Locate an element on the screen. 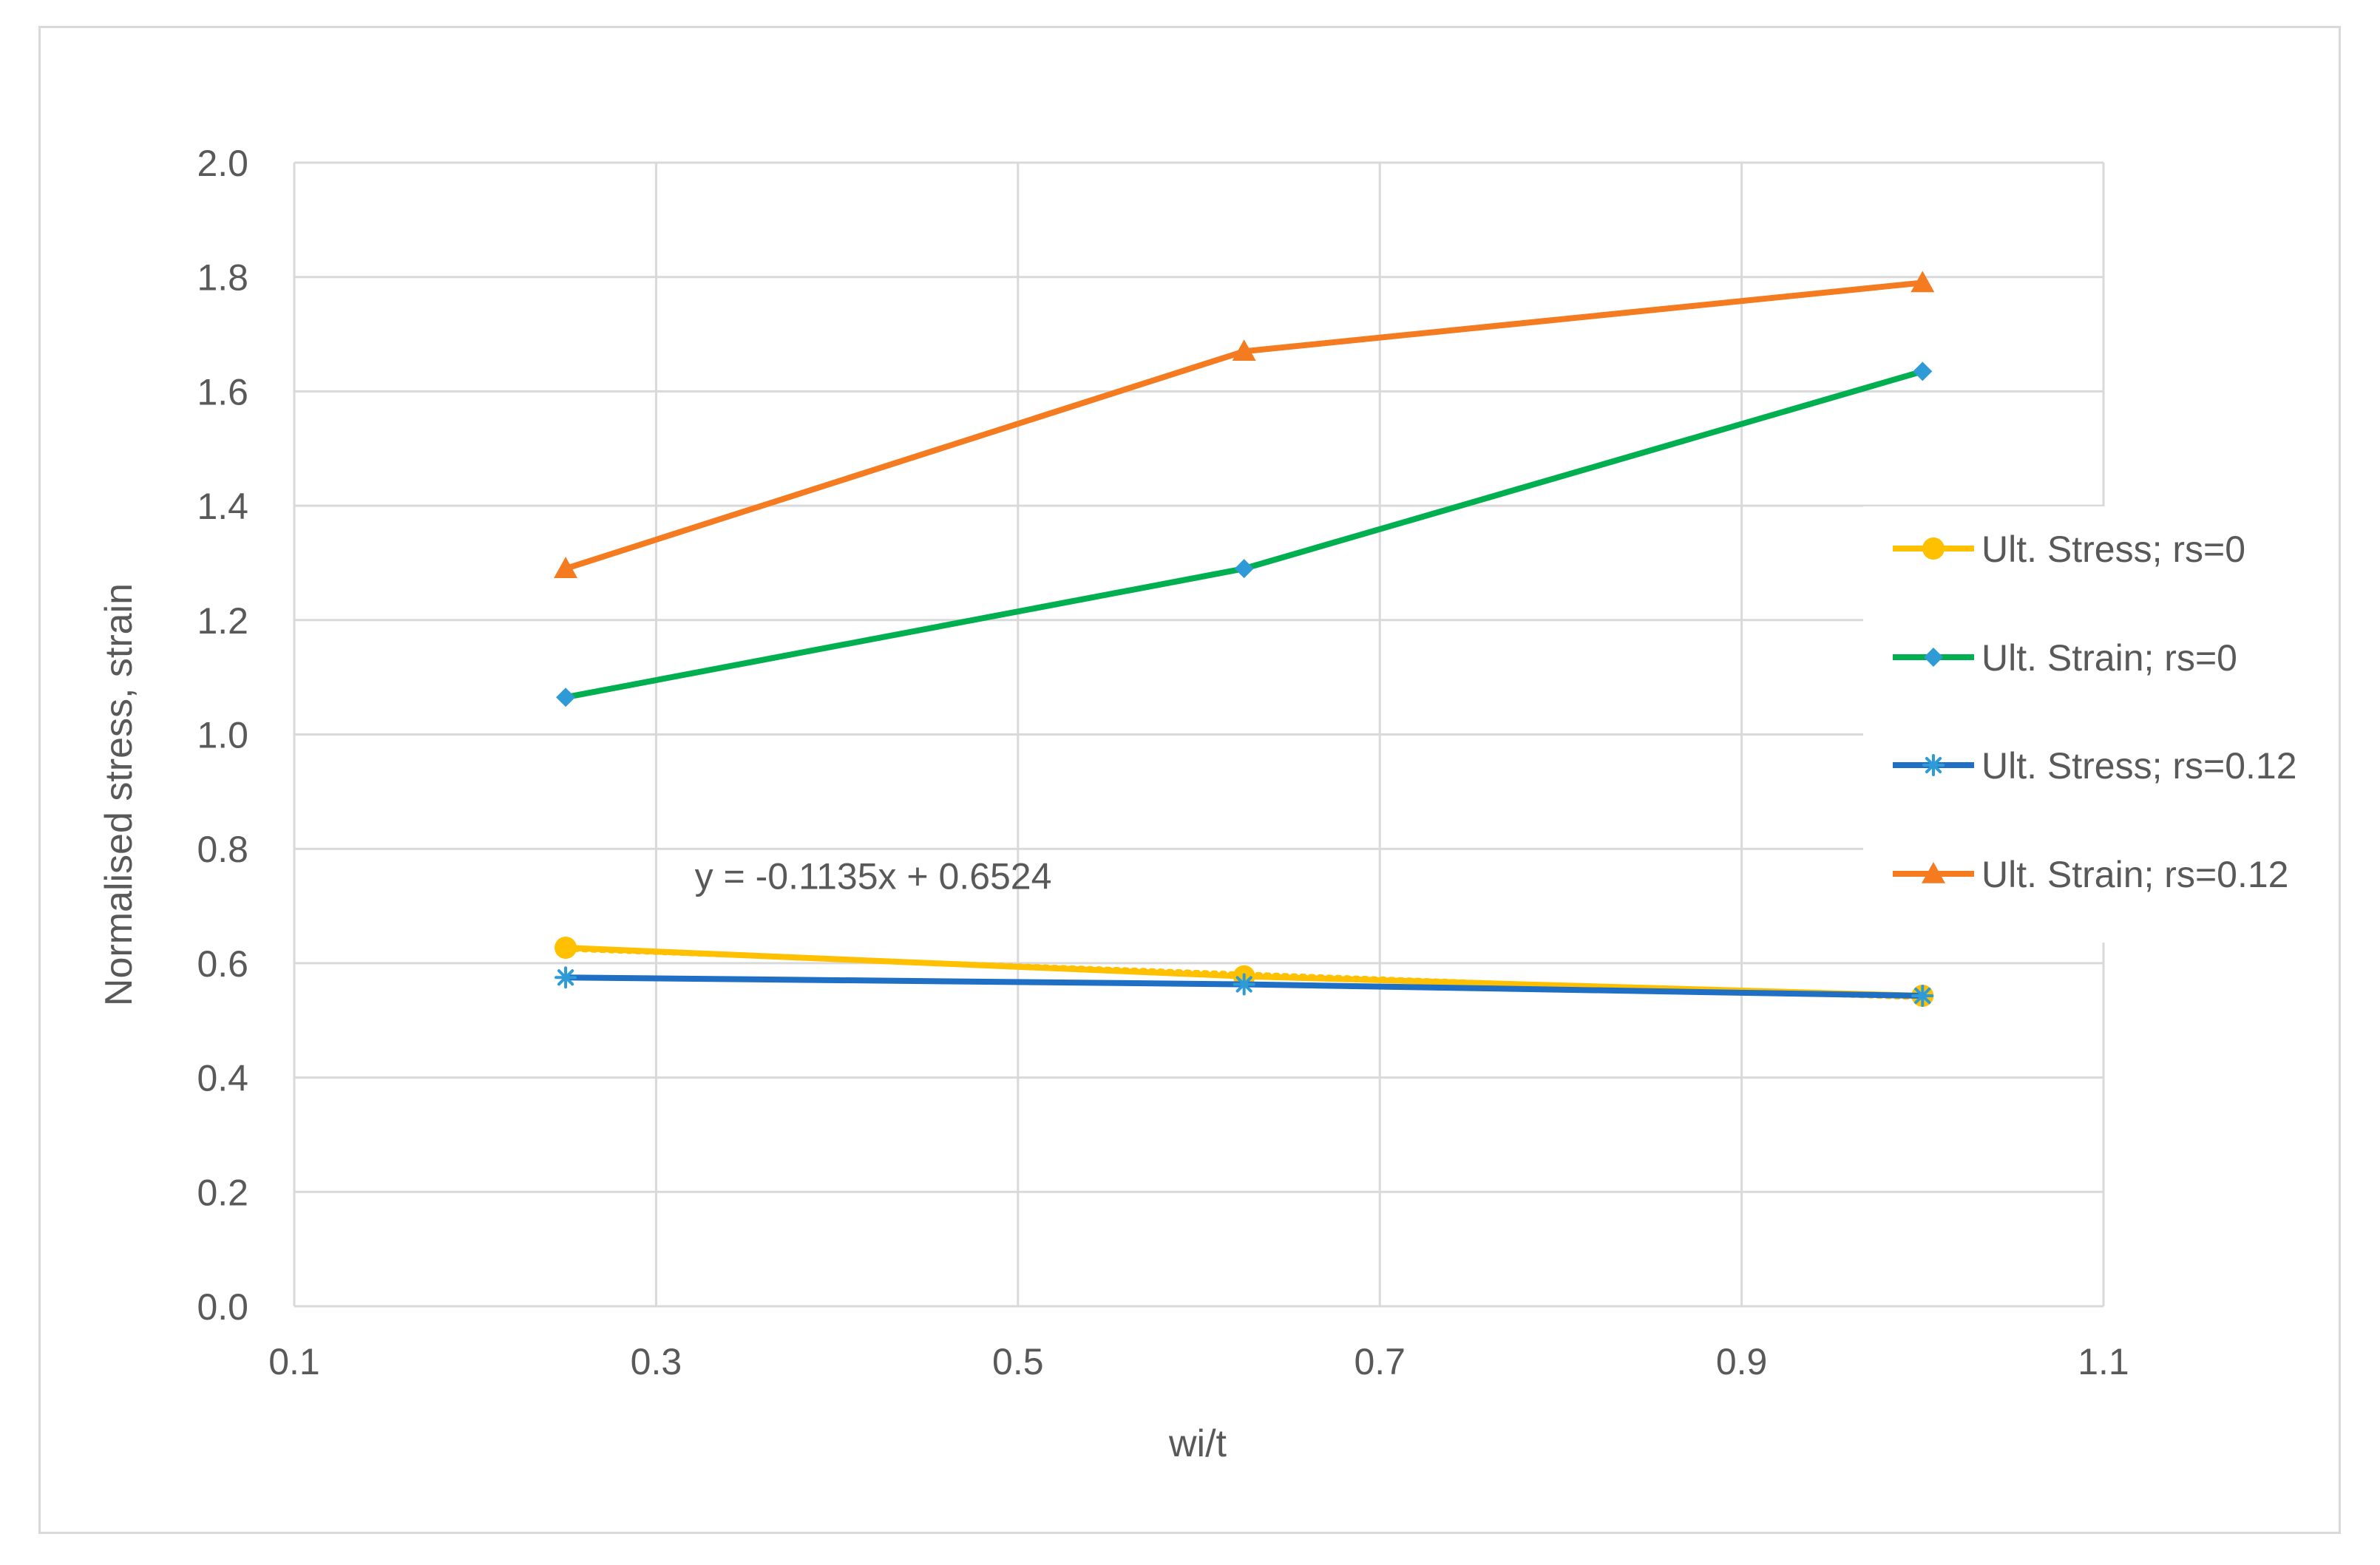  x-axis-title: wi/t is located at coordinates (1198, 1443).